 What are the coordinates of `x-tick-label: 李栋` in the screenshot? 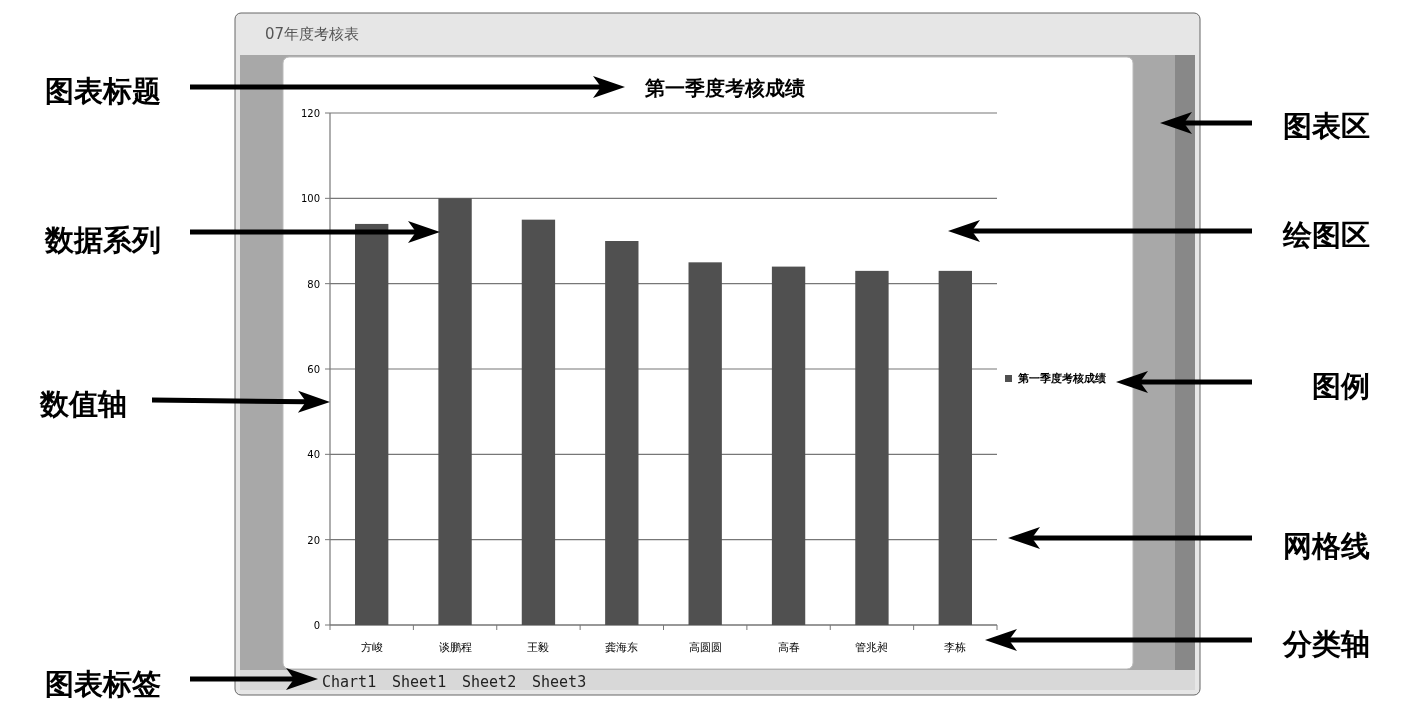 It's located at (955, 647).